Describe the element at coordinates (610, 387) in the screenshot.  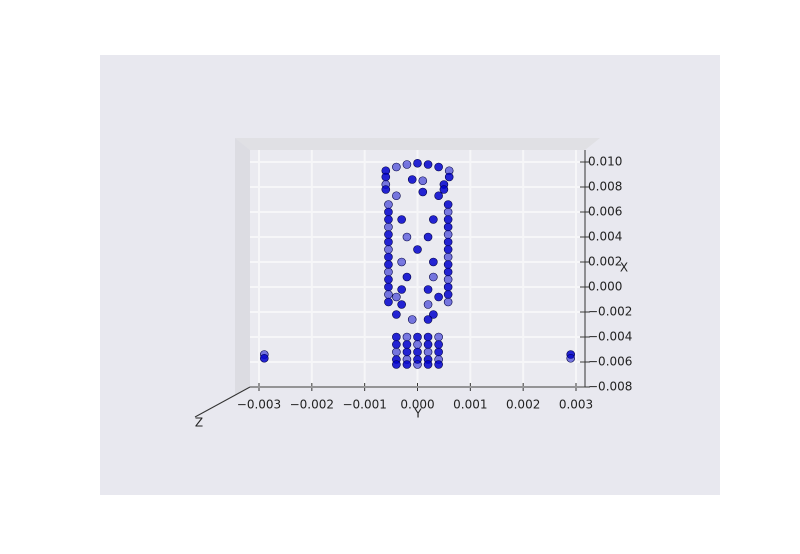
I see `y-tick-label: −0.008` at that location.